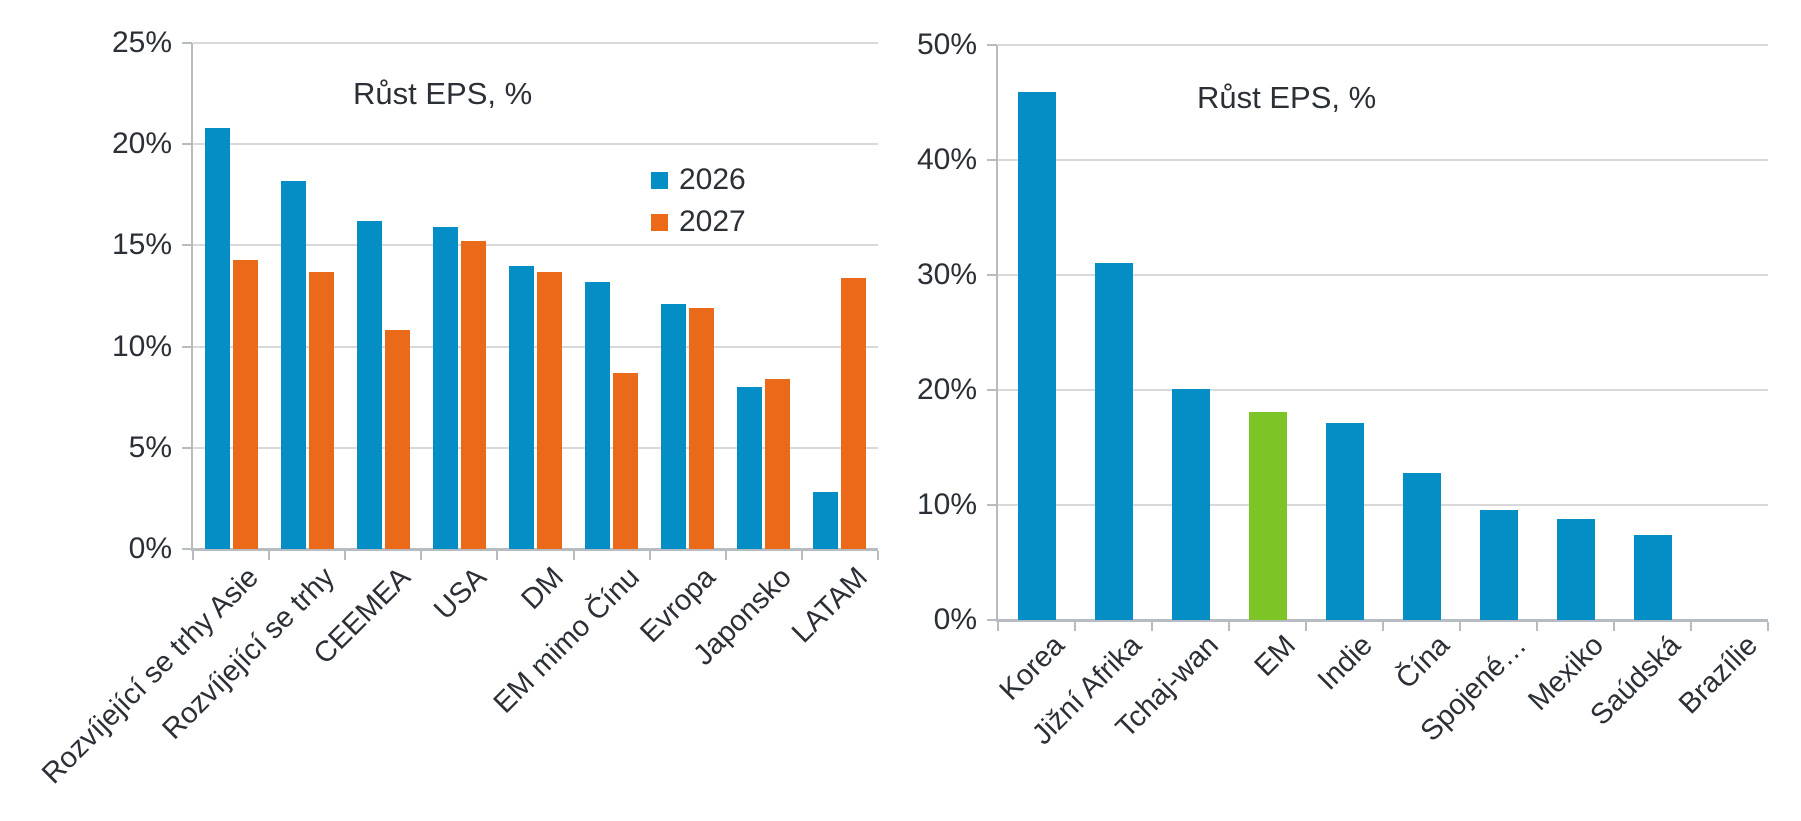  Describe the element at coordinates (1114, 441) in the screenshot. I see `bar-value-Jižní Afrika` at that location.